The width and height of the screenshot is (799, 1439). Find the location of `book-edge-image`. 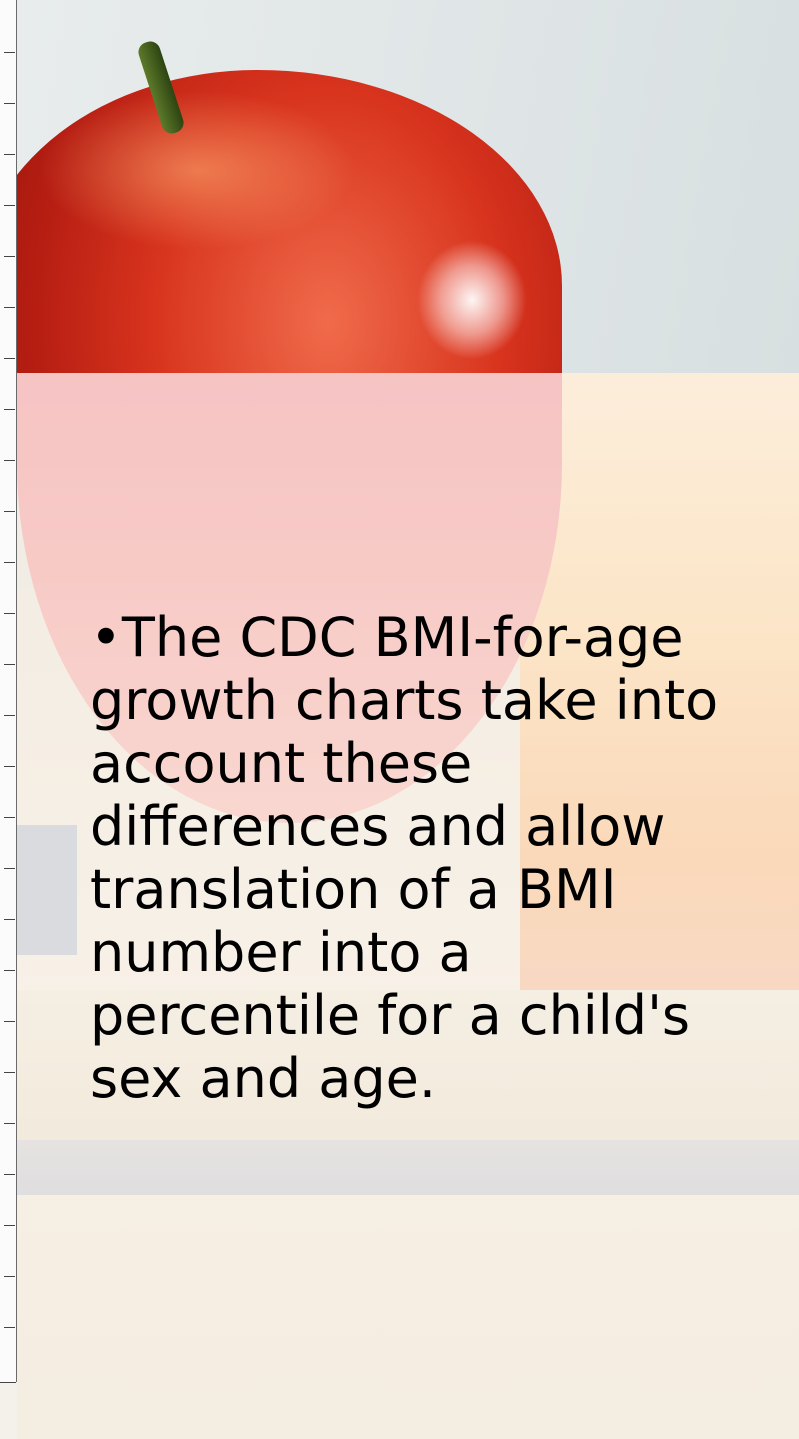

book-edge-image is located at coordinates (408, 1167).